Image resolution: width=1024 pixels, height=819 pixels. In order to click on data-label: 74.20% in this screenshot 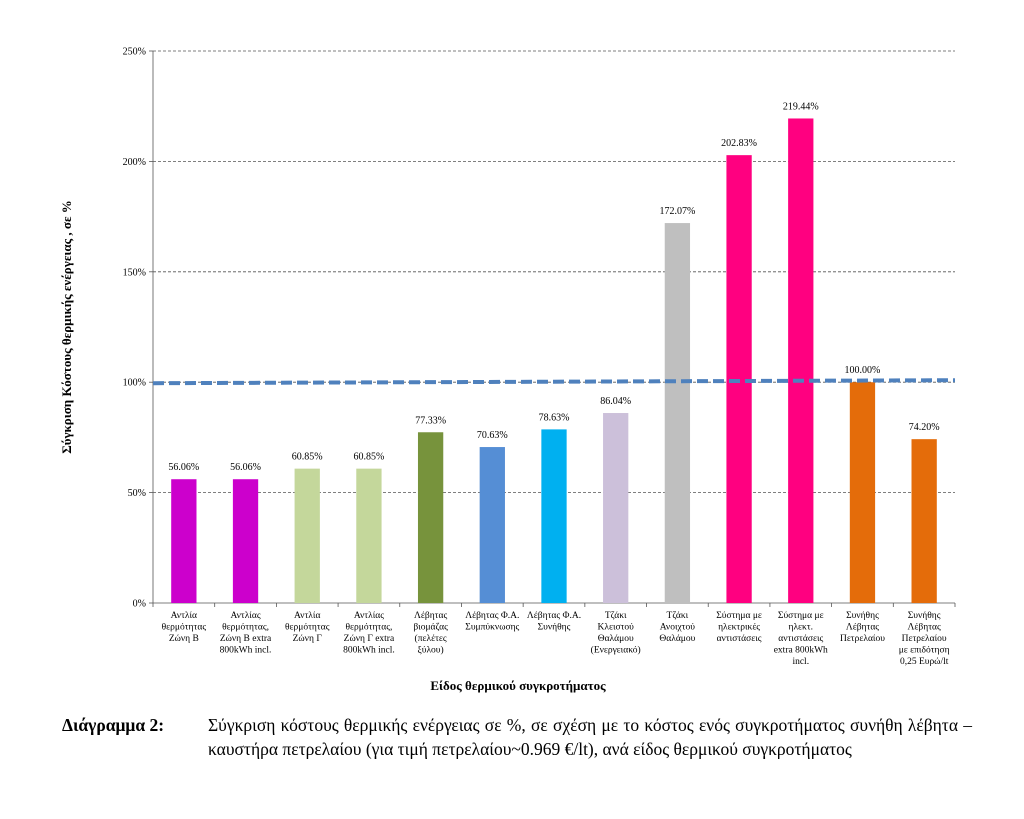, I will do `click(924, 427)`.